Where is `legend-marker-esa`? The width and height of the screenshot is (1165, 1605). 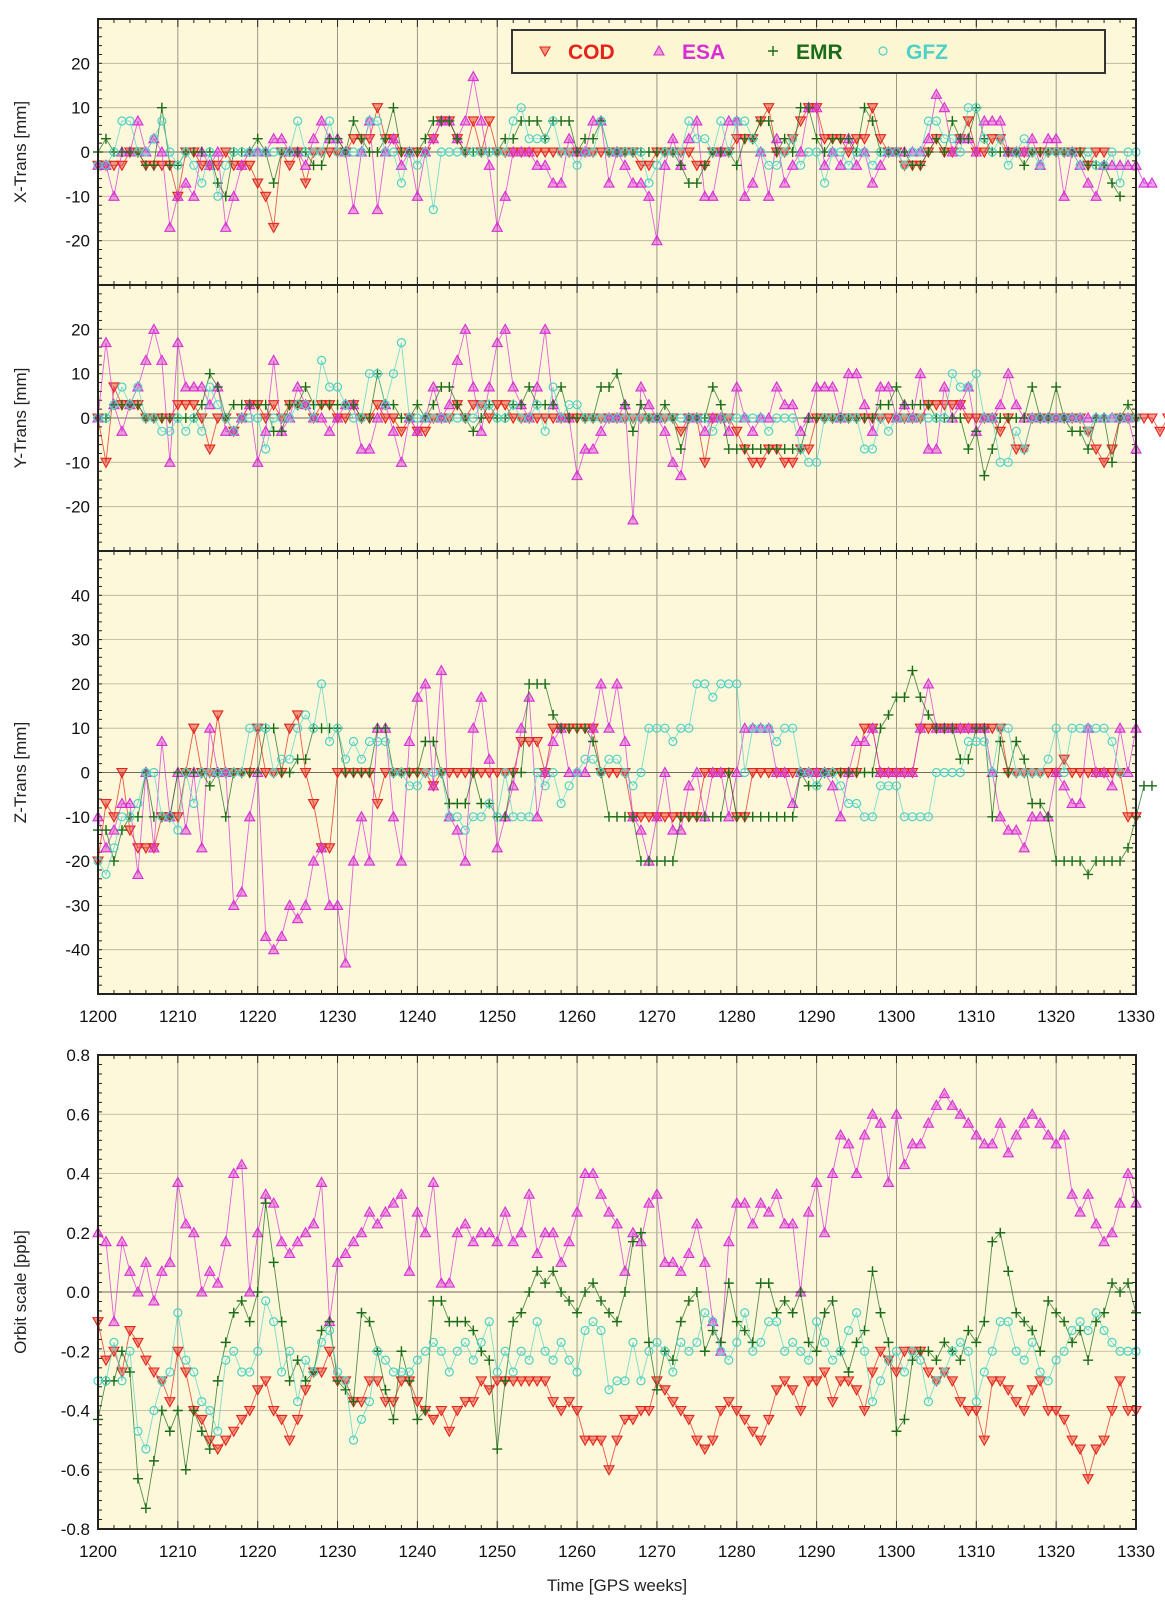 legend-marker-esa is located at coordinates (659, 50).